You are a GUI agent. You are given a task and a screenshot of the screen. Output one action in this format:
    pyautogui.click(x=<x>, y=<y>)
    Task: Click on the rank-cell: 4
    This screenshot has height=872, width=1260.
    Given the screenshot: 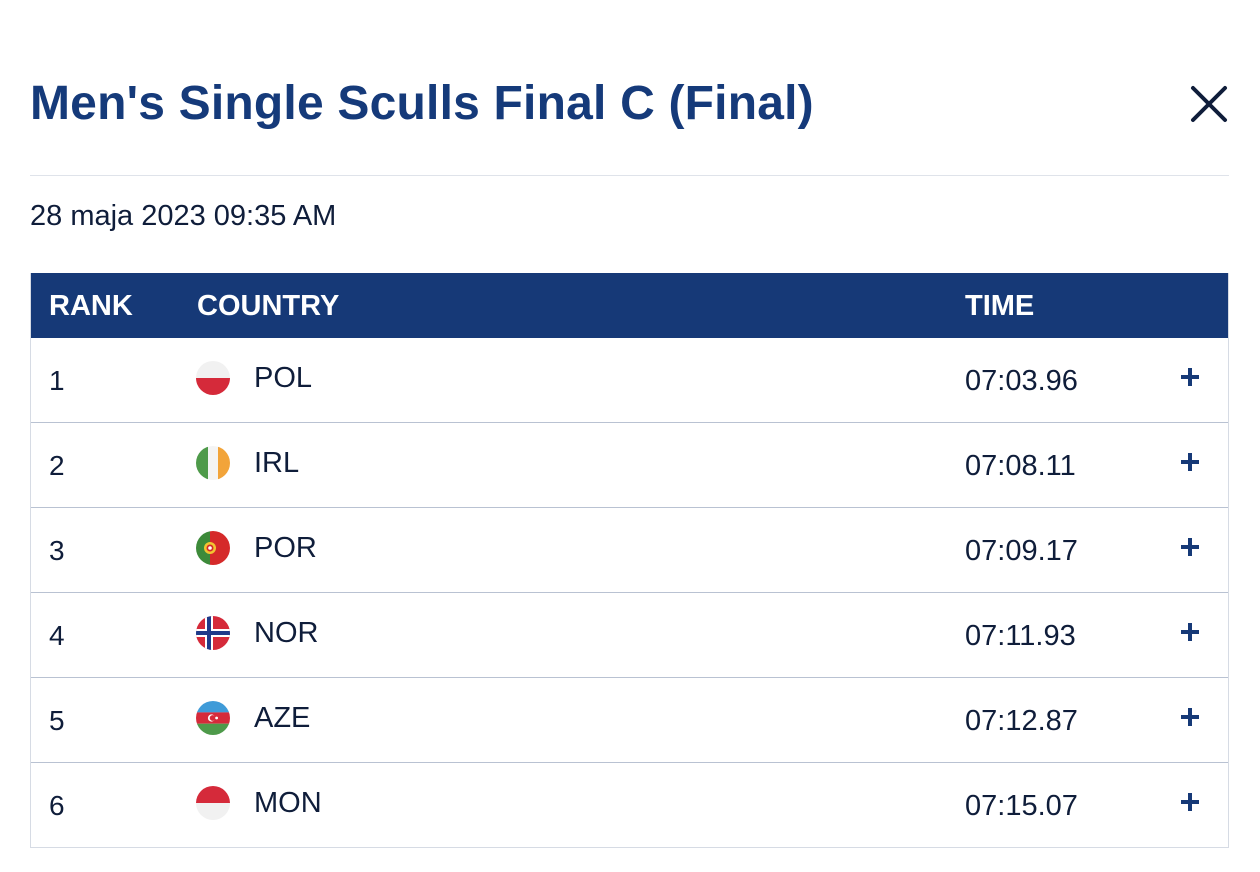 What is the action you would take?
    pyautogui.click(x=57, y=635)
    